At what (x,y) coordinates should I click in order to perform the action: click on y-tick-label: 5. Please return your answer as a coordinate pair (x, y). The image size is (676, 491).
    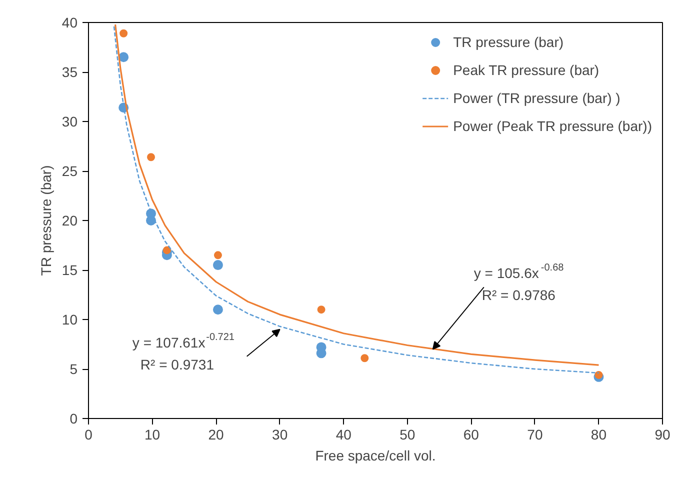
    Looking at the image, I should click on (74, 369).